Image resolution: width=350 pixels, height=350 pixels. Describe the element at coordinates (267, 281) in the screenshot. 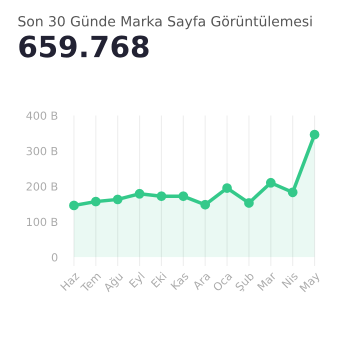

I see `x-tick-label: Mar` at that location.